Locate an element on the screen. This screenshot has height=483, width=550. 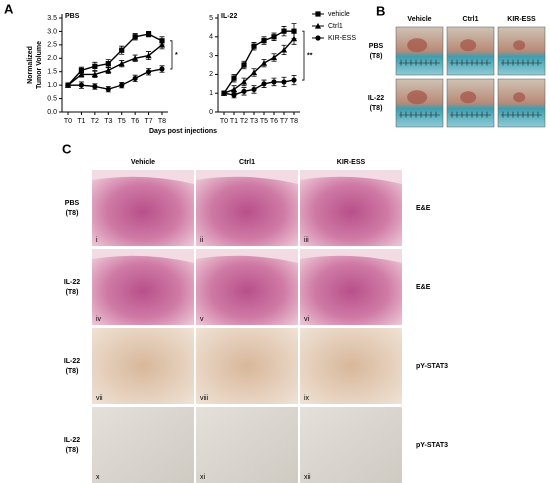
legend-label: Ctrl1 is located at coordinates (335, 26).